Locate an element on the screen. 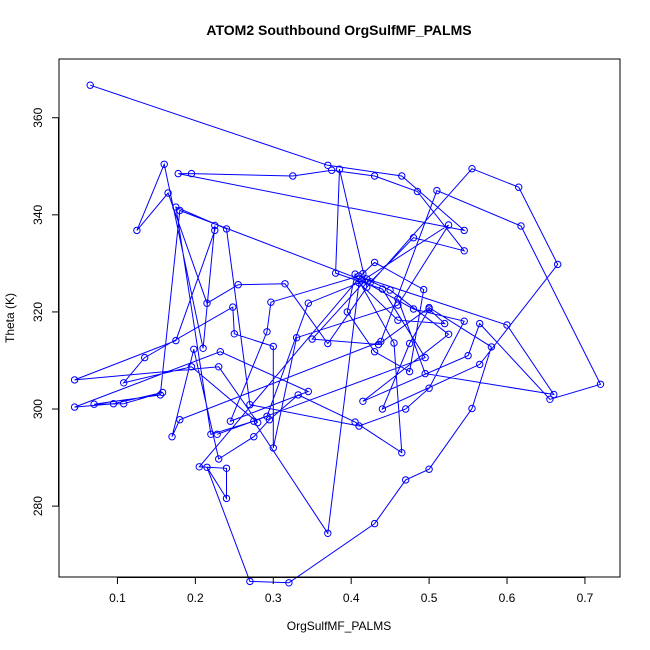 The height and width of the screenshot is (650, 650). x-axis-label: OrgSulfMF_PALMS is located at coordinates (339, 626).